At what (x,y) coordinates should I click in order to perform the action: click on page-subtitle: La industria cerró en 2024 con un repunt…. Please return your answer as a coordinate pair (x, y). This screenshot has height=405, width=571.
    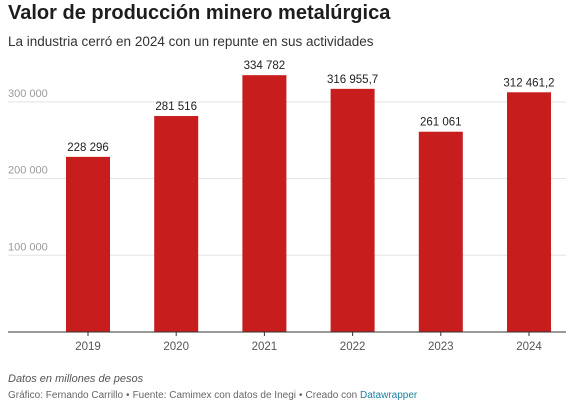
    Looking at the image, I should click on (191, 41).